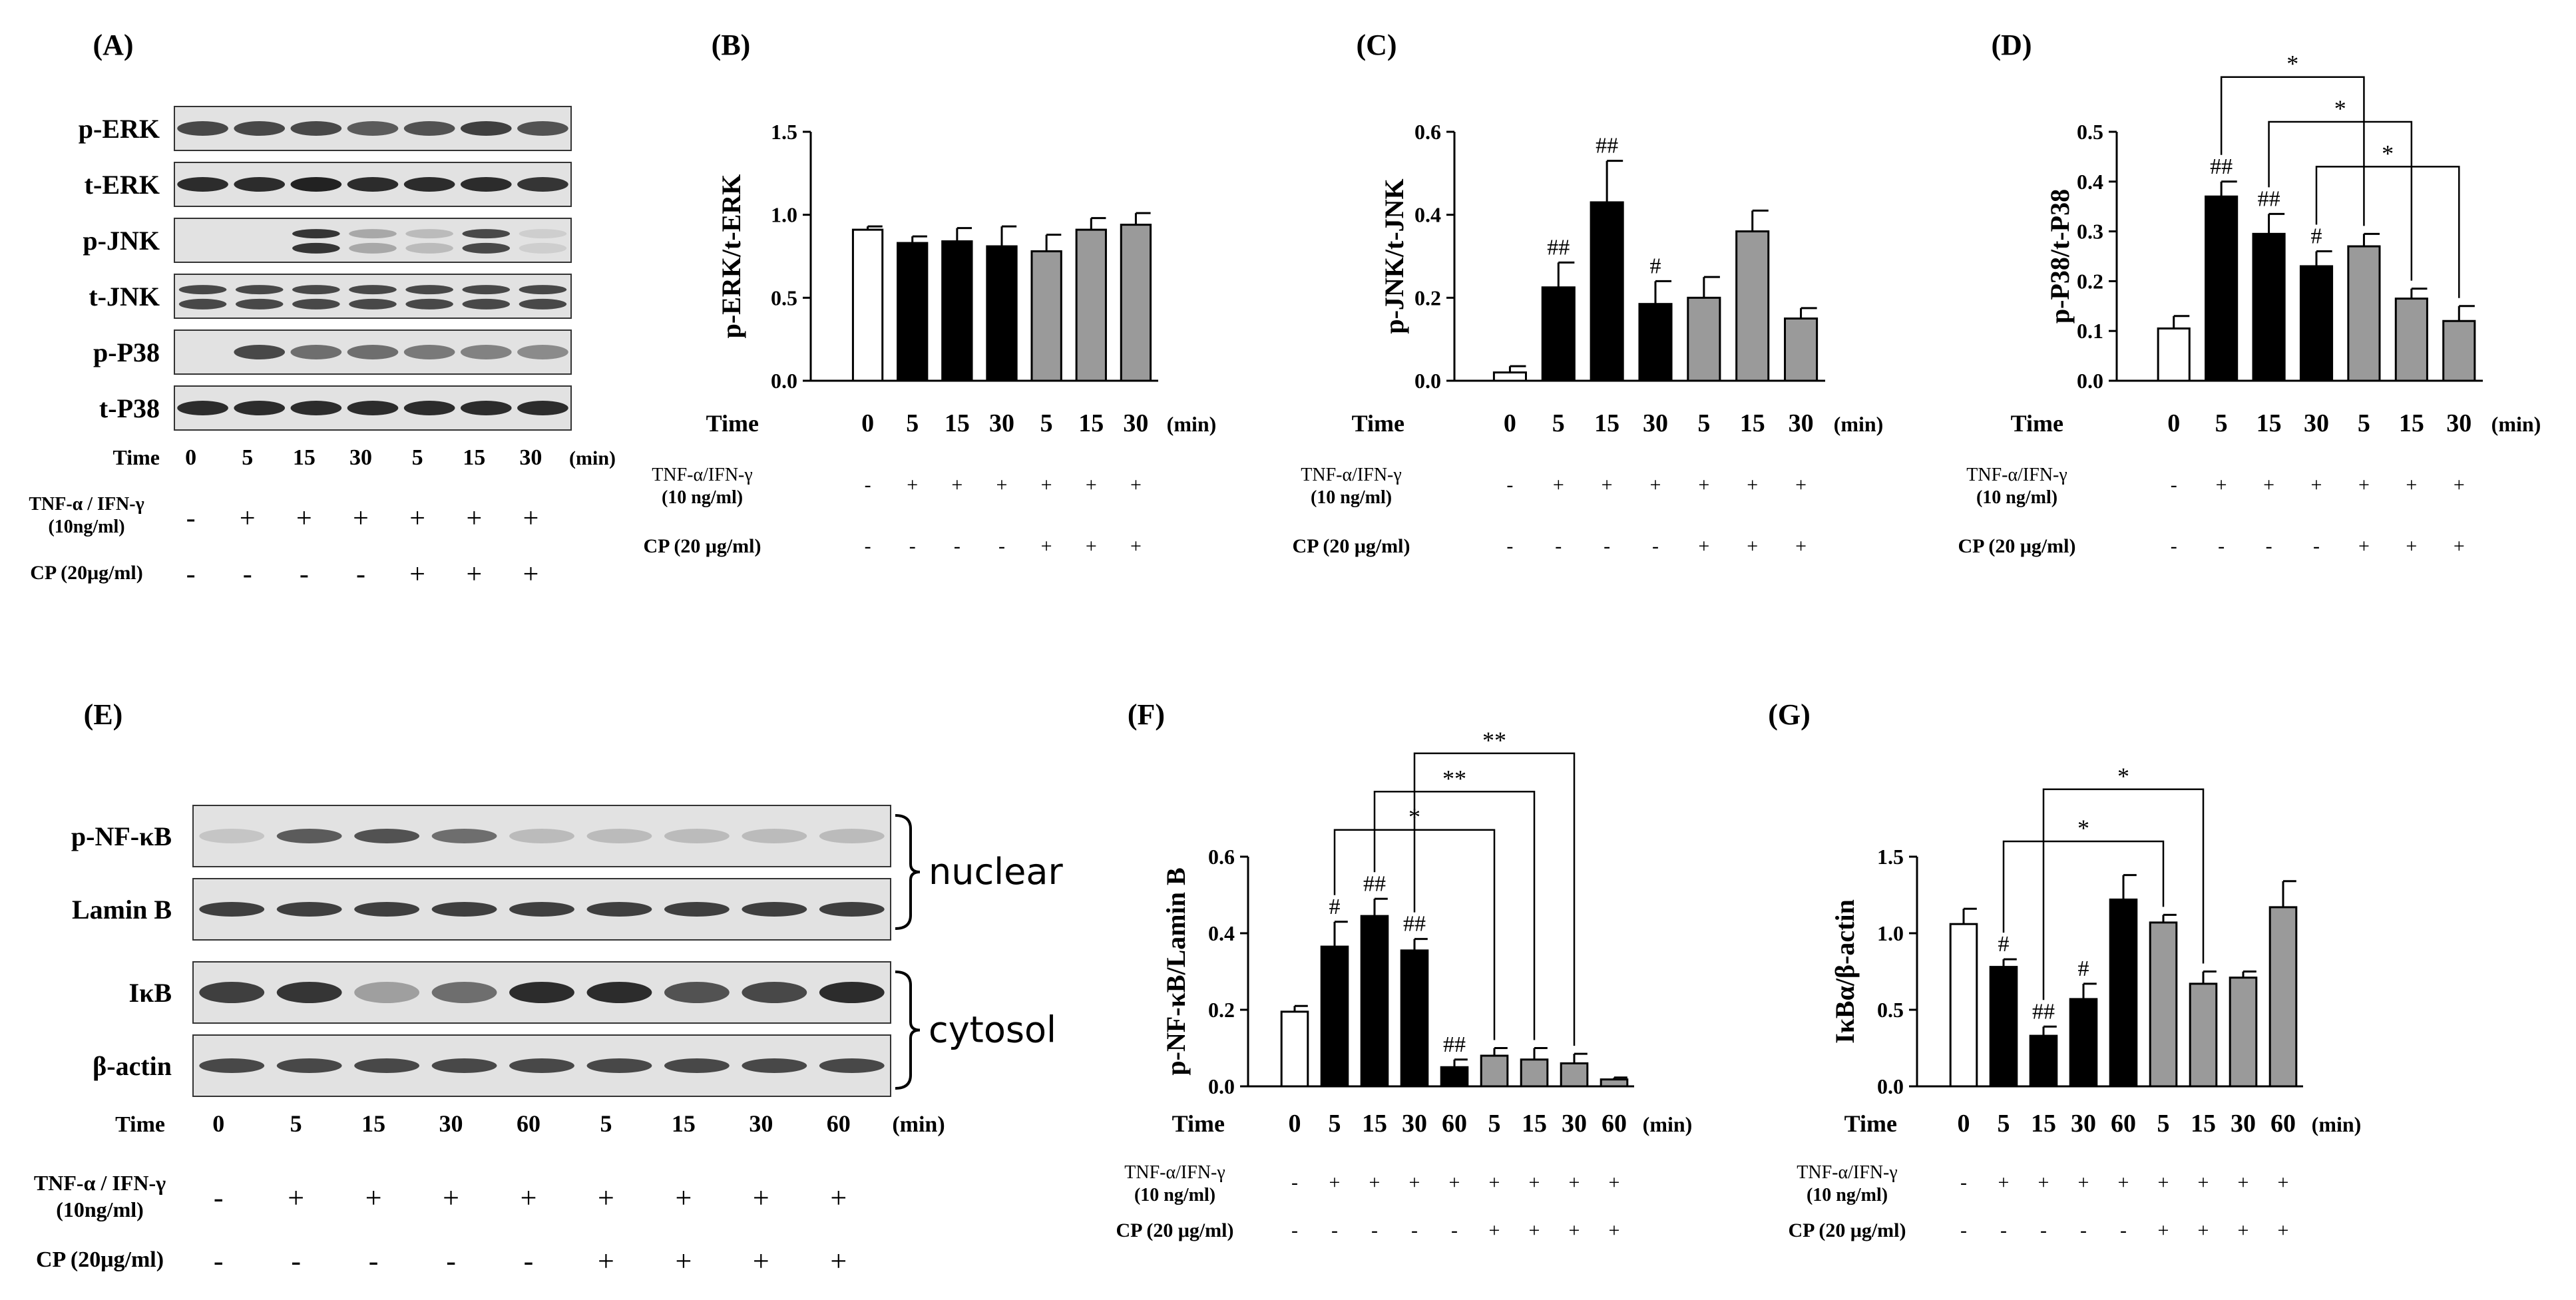 This screenshot has height=1300, width=2576. What do you see at coordinates (1176, 971) in the screenshot?
I see `y-axis-label: p-NF-κB/Lamin B` at bounding box center [1176, 971].